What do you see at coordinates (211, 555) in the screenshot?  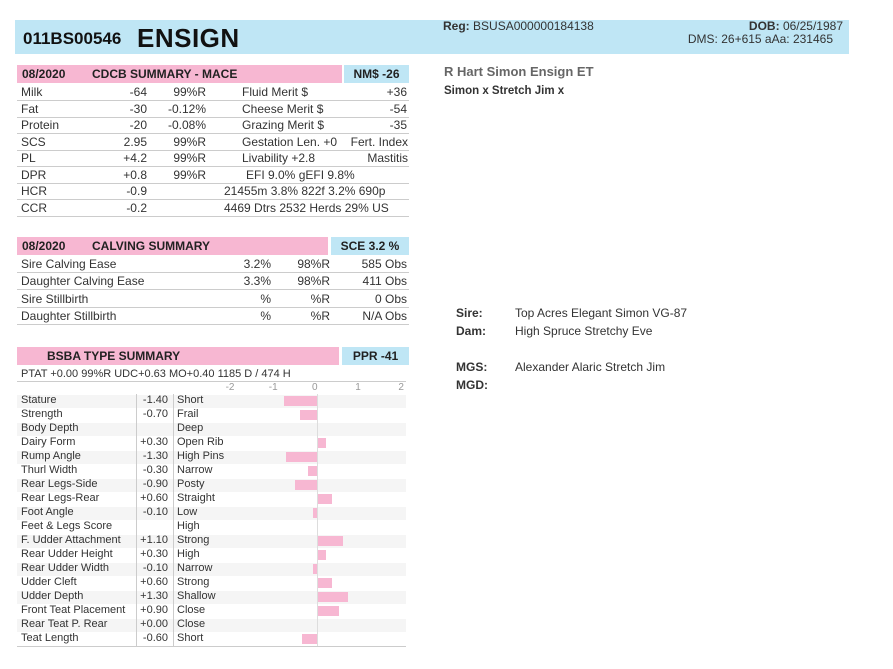 I see `type-row: Rear Udder Height +0.30 High` at bounding box center [211, 555].